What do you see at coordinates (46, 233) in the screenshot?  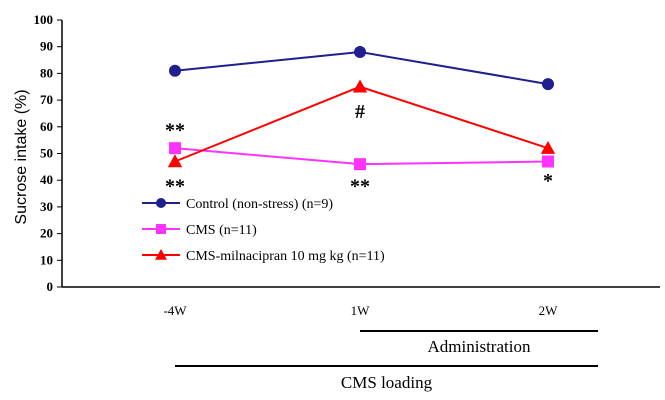 I see `y-tick-label: 20` at bounding box center [46, 233].